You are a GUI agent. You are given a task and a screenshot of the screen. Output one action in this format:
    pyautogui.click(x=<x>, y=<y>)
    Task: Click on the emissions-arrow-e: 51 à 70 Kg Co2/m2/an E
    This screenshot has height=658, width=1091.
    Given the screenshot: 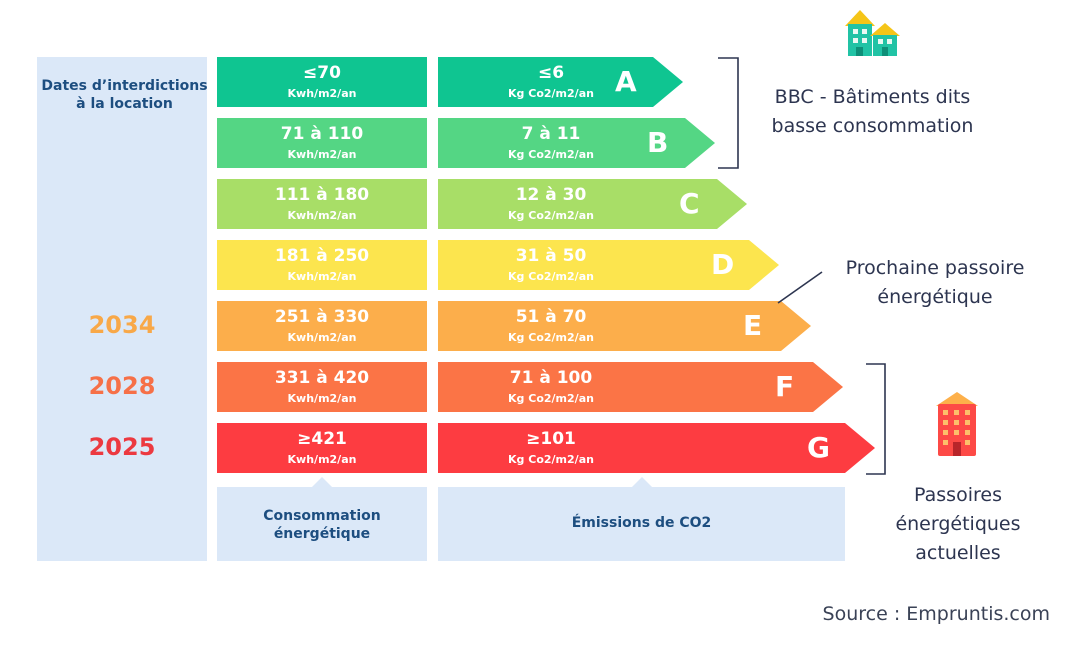 What is the action you would take?
    pyautogui.click(x=624, y=326)
    